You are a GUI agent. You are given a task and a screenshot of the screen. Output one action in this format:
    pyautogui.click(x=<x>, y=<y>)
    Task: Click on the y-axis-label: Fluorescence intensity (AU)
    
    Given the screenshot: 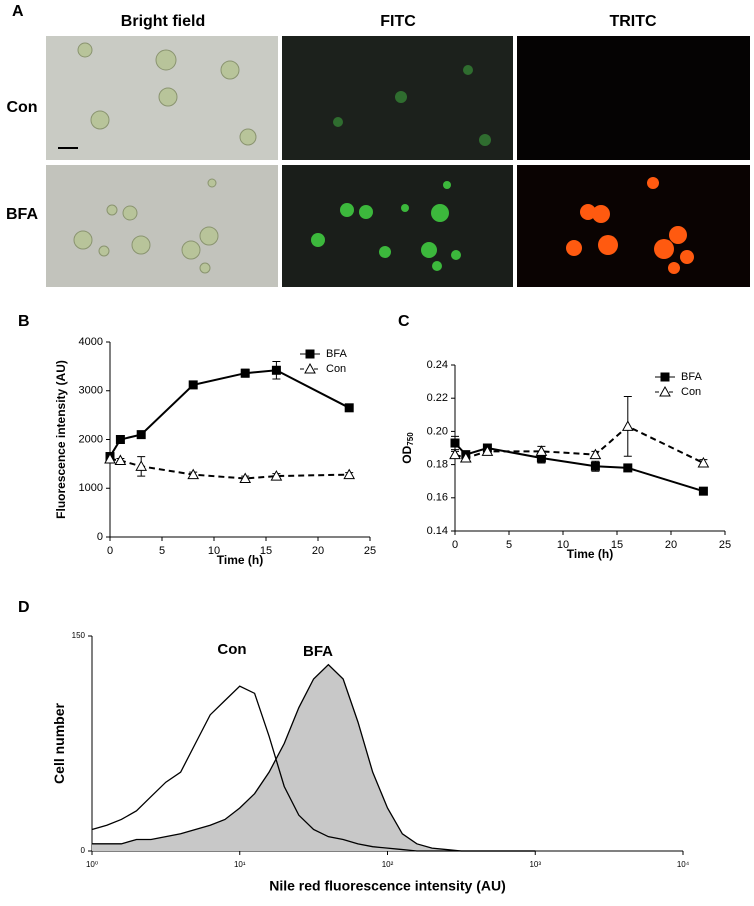 What is the action you would take?
    pyautogui.click(x=61, y=439)
    